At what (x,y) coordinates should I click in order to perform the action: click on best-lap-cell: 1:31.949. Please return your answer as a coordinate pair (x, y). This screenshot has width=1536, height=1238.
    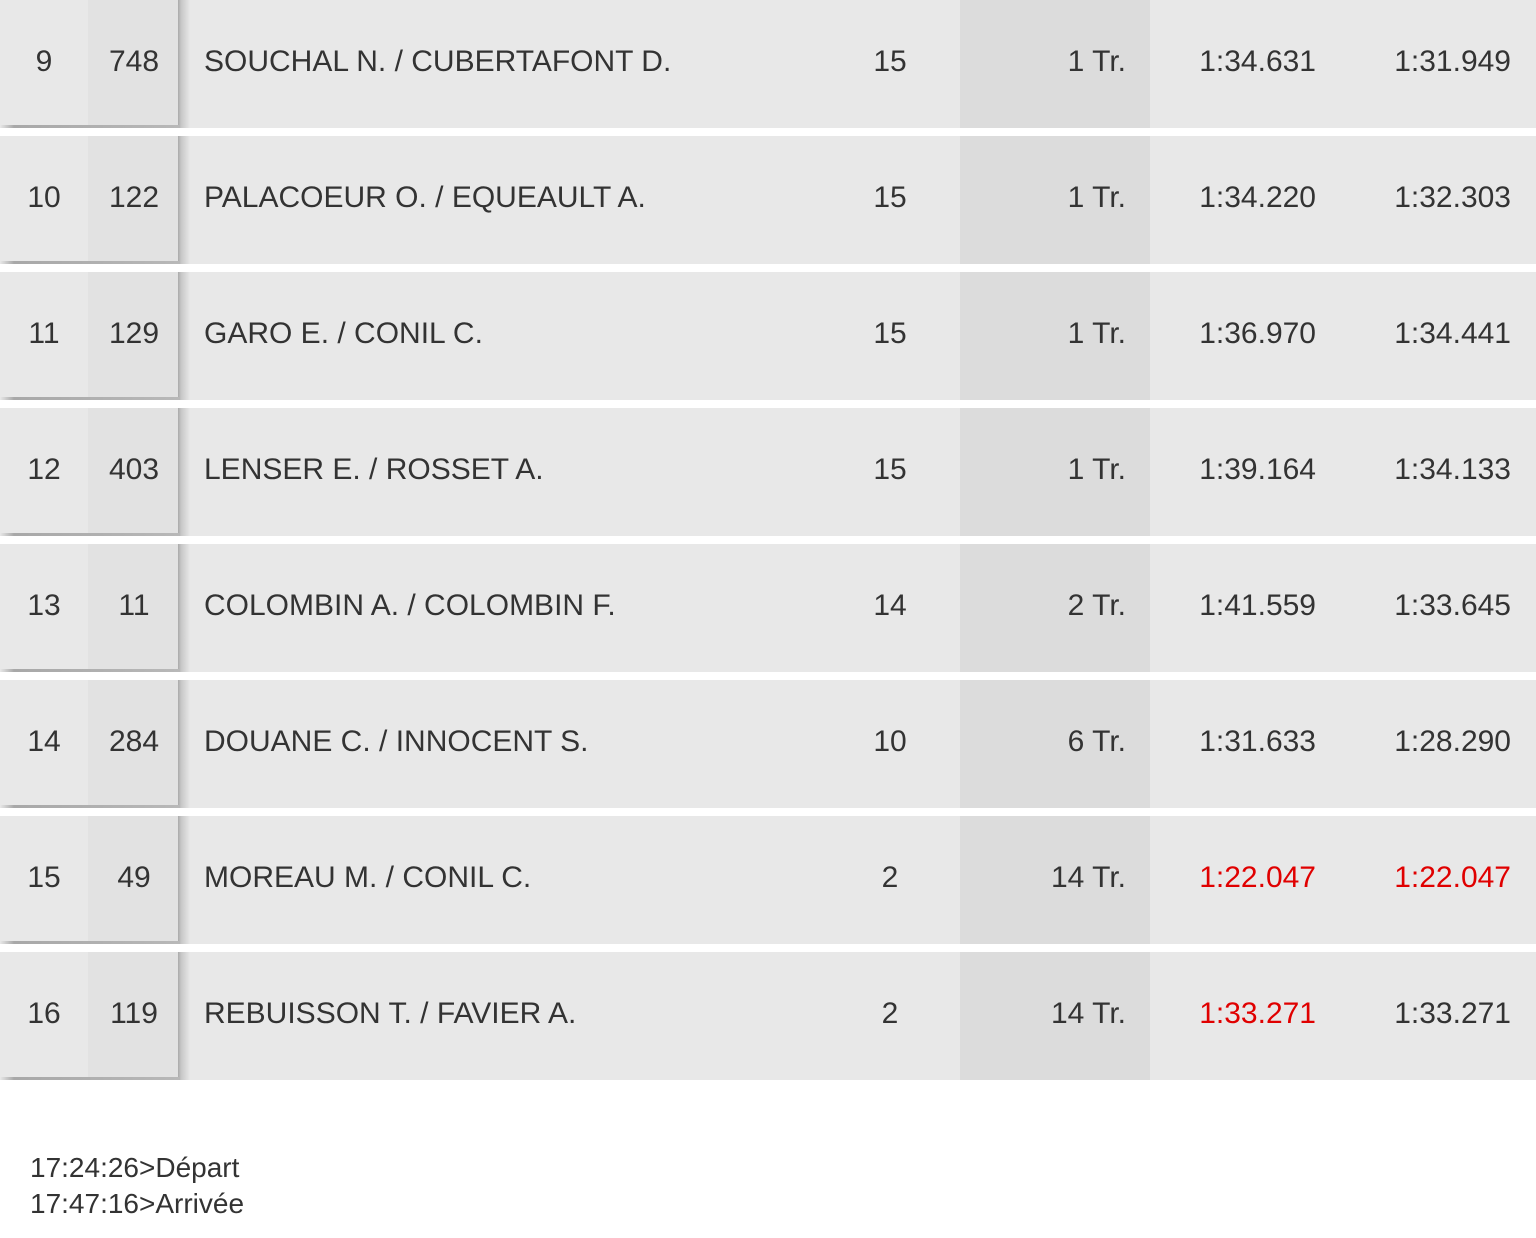
    Looking at the image, I should click on (1452, 61).